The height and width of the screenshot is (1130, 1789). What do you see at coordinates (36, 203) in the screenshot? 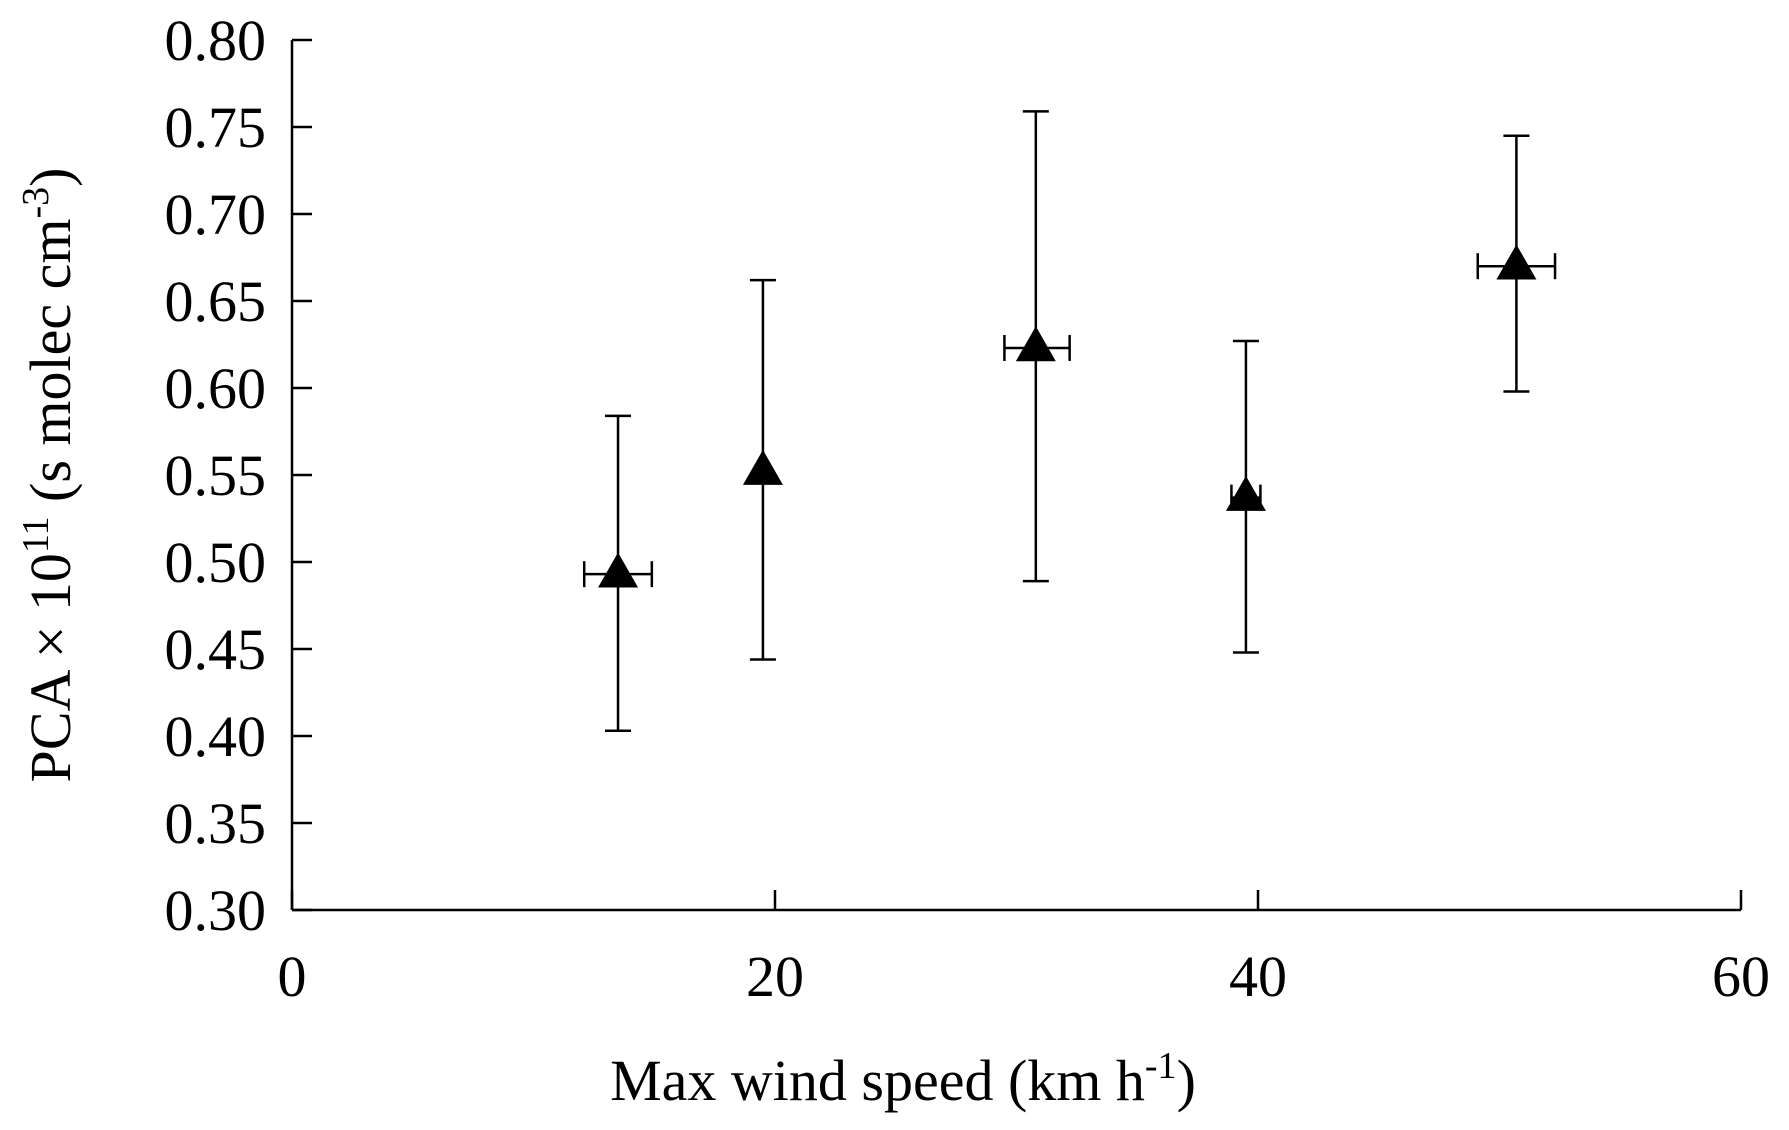
I see `y-axis-title-sup2: -3` at bounding box center [36, 203].